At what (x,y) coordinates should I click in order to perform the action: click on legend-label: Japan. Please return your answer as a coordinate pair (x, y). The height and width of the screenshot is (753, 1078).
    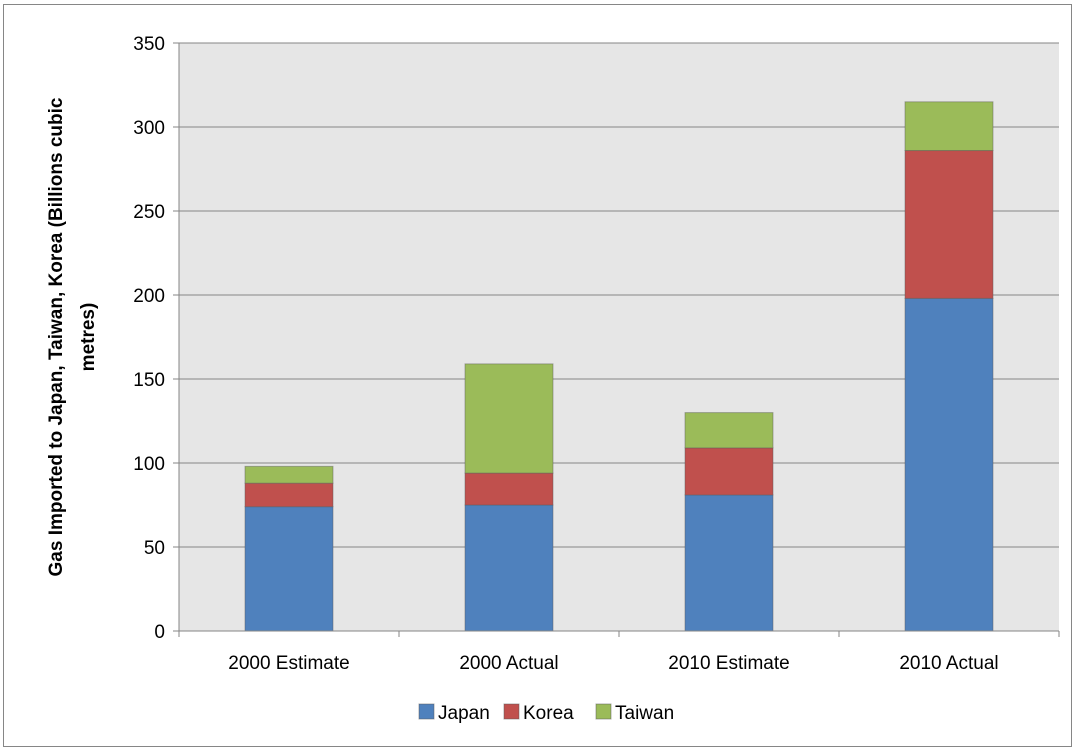
    Looking at the image, I should click on (464, 713).